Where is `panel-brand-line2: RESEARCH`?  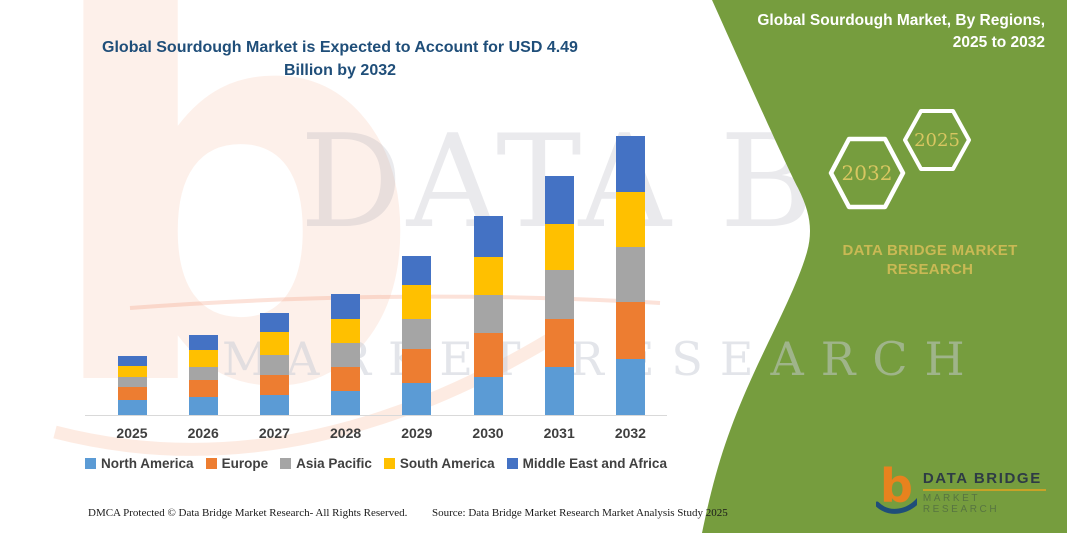
panel-brand-line2: RESEARCH is located at coordinates (930, 269).